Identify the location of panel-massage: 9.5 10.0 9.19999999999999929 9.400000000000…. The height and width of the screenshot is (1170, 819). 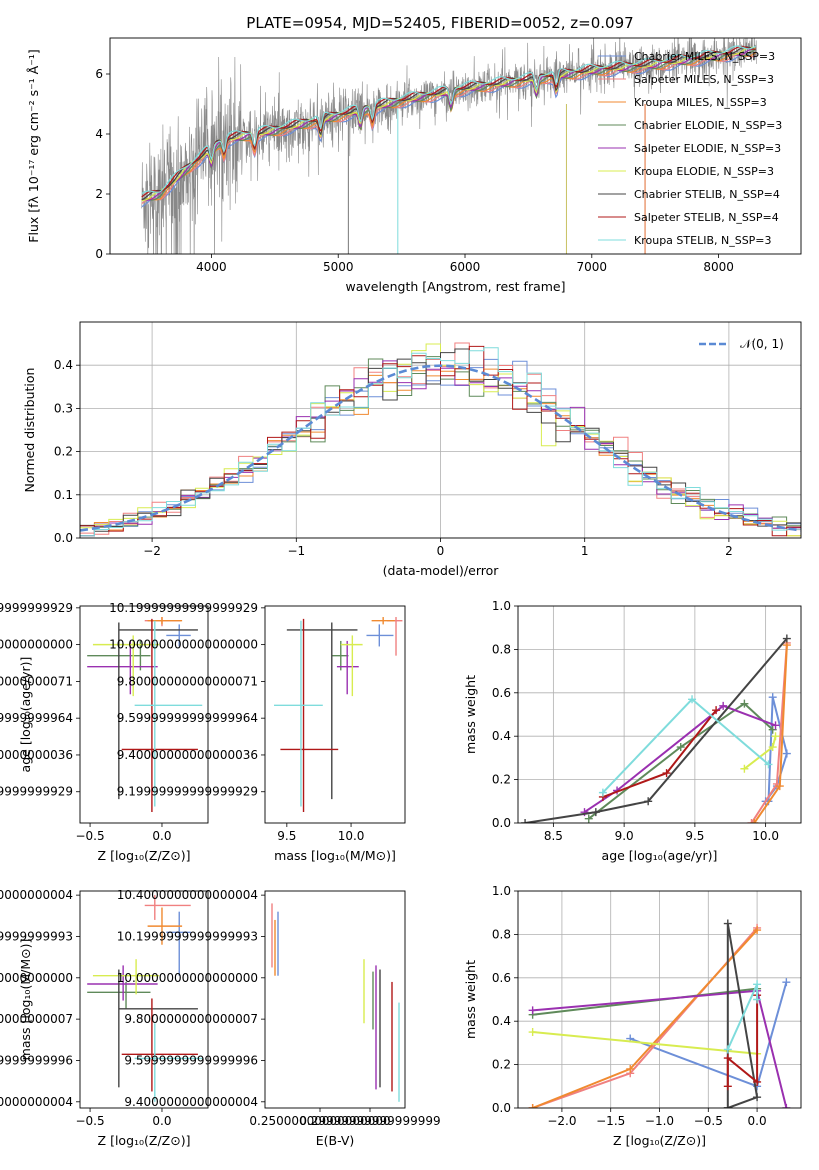
(257, 732).